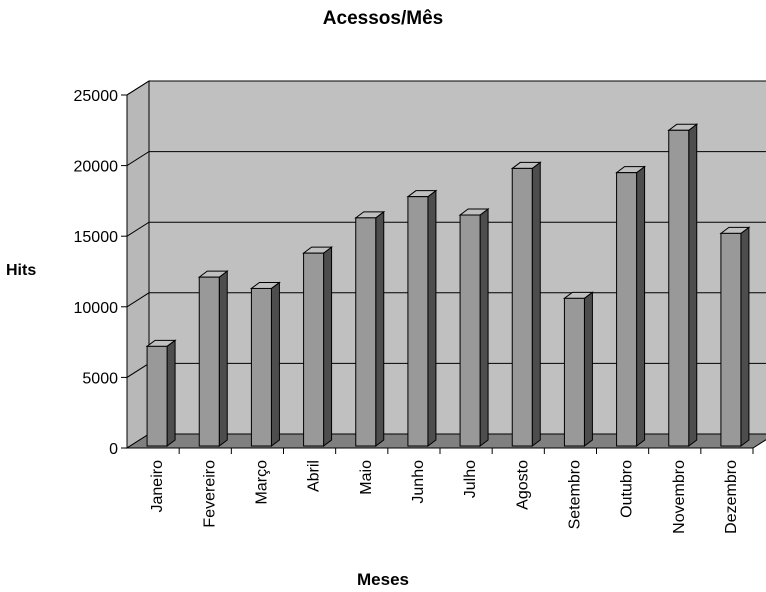 The image size is (766, 592). I want to click on y-tick-label: 20000, so click(96, 167).